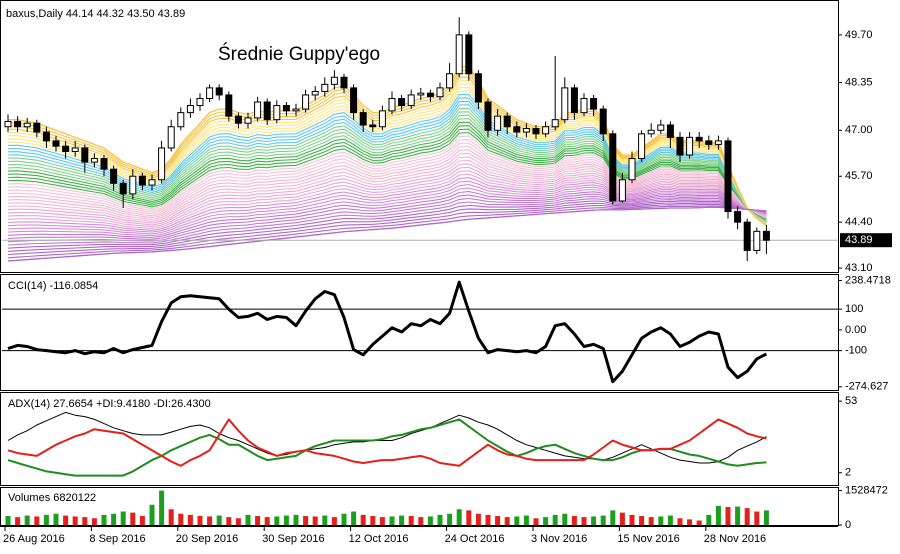  What do you see at coordinates (95, 14) in the screenshot?
I see `chart-header: baxus,Daily 44.14 44.32 43.50 43.89` at bounding box center [95, 14].